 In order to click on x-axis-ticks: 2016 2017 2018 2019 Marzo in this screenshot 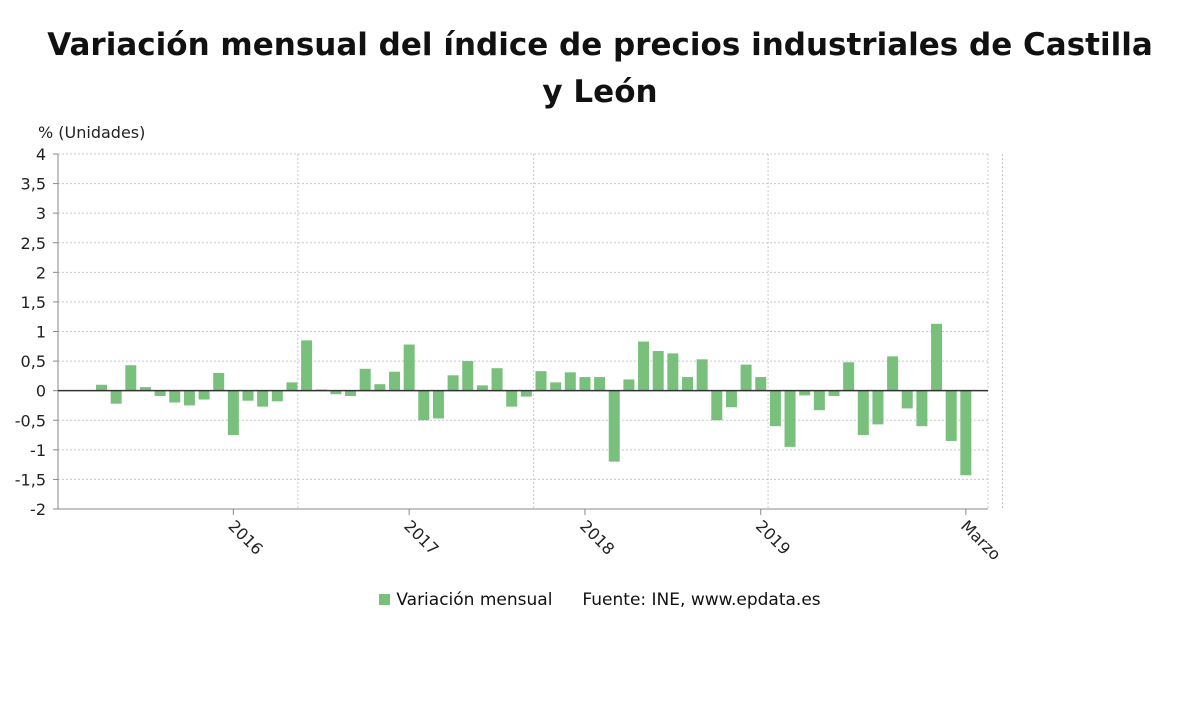, I will do `click(615, 536)`.